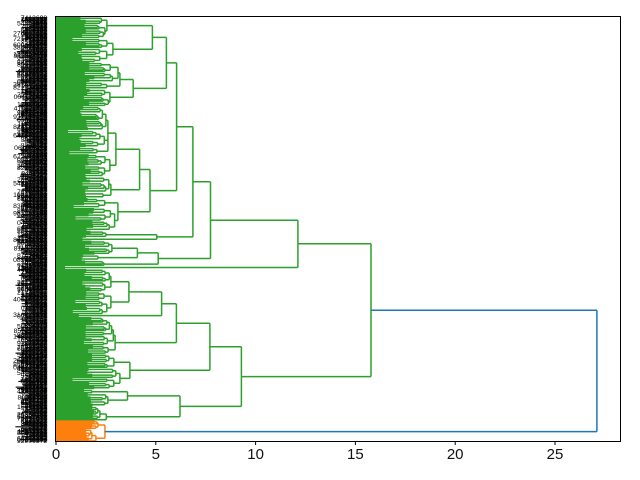 Image resolution: width=640 pixels, height=480 pixels. I want to click on svg-text: 4651877, so click(34, 150).